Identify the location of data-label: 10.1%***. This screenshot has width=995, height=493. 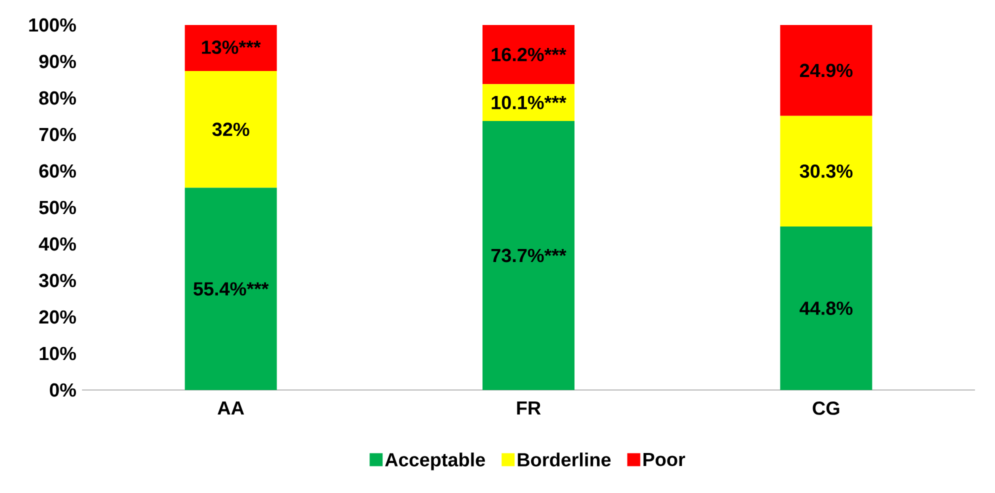
(529, 103).